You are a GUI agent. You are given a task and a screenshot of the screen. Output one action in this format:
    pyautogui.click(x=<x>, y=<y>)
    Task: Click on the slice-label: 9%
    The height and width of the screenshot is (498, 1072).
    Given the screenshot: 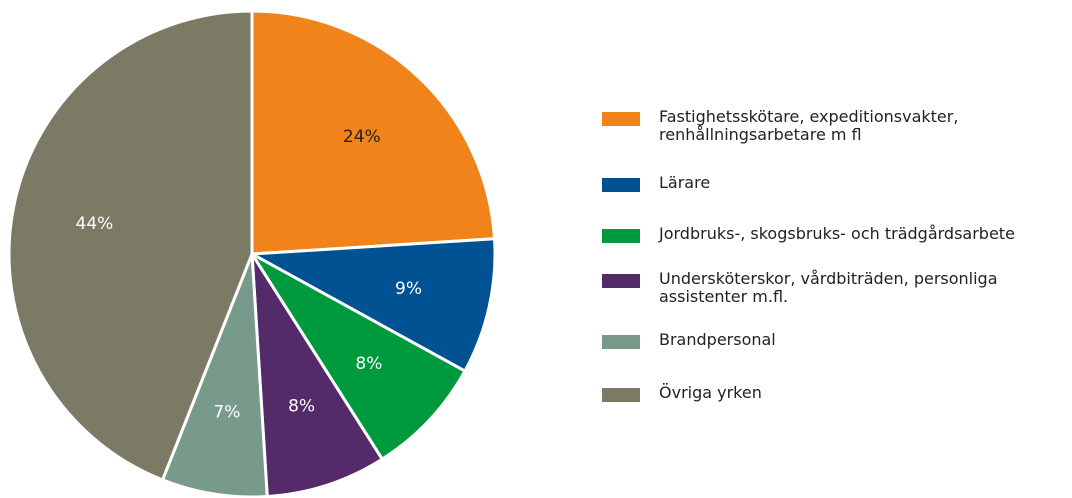 What is the action you would take?
    pyautogui.click(x=408, y=289)
    